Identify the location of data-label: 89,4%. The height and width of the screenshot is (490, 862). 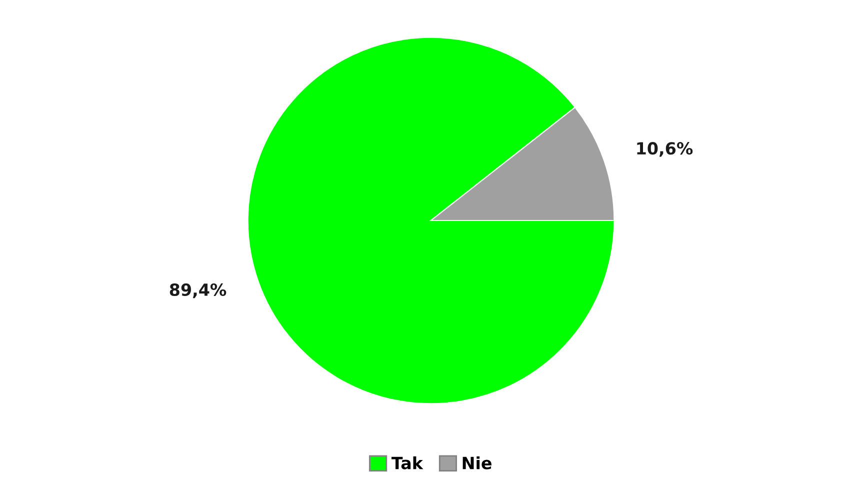
(198, 290).